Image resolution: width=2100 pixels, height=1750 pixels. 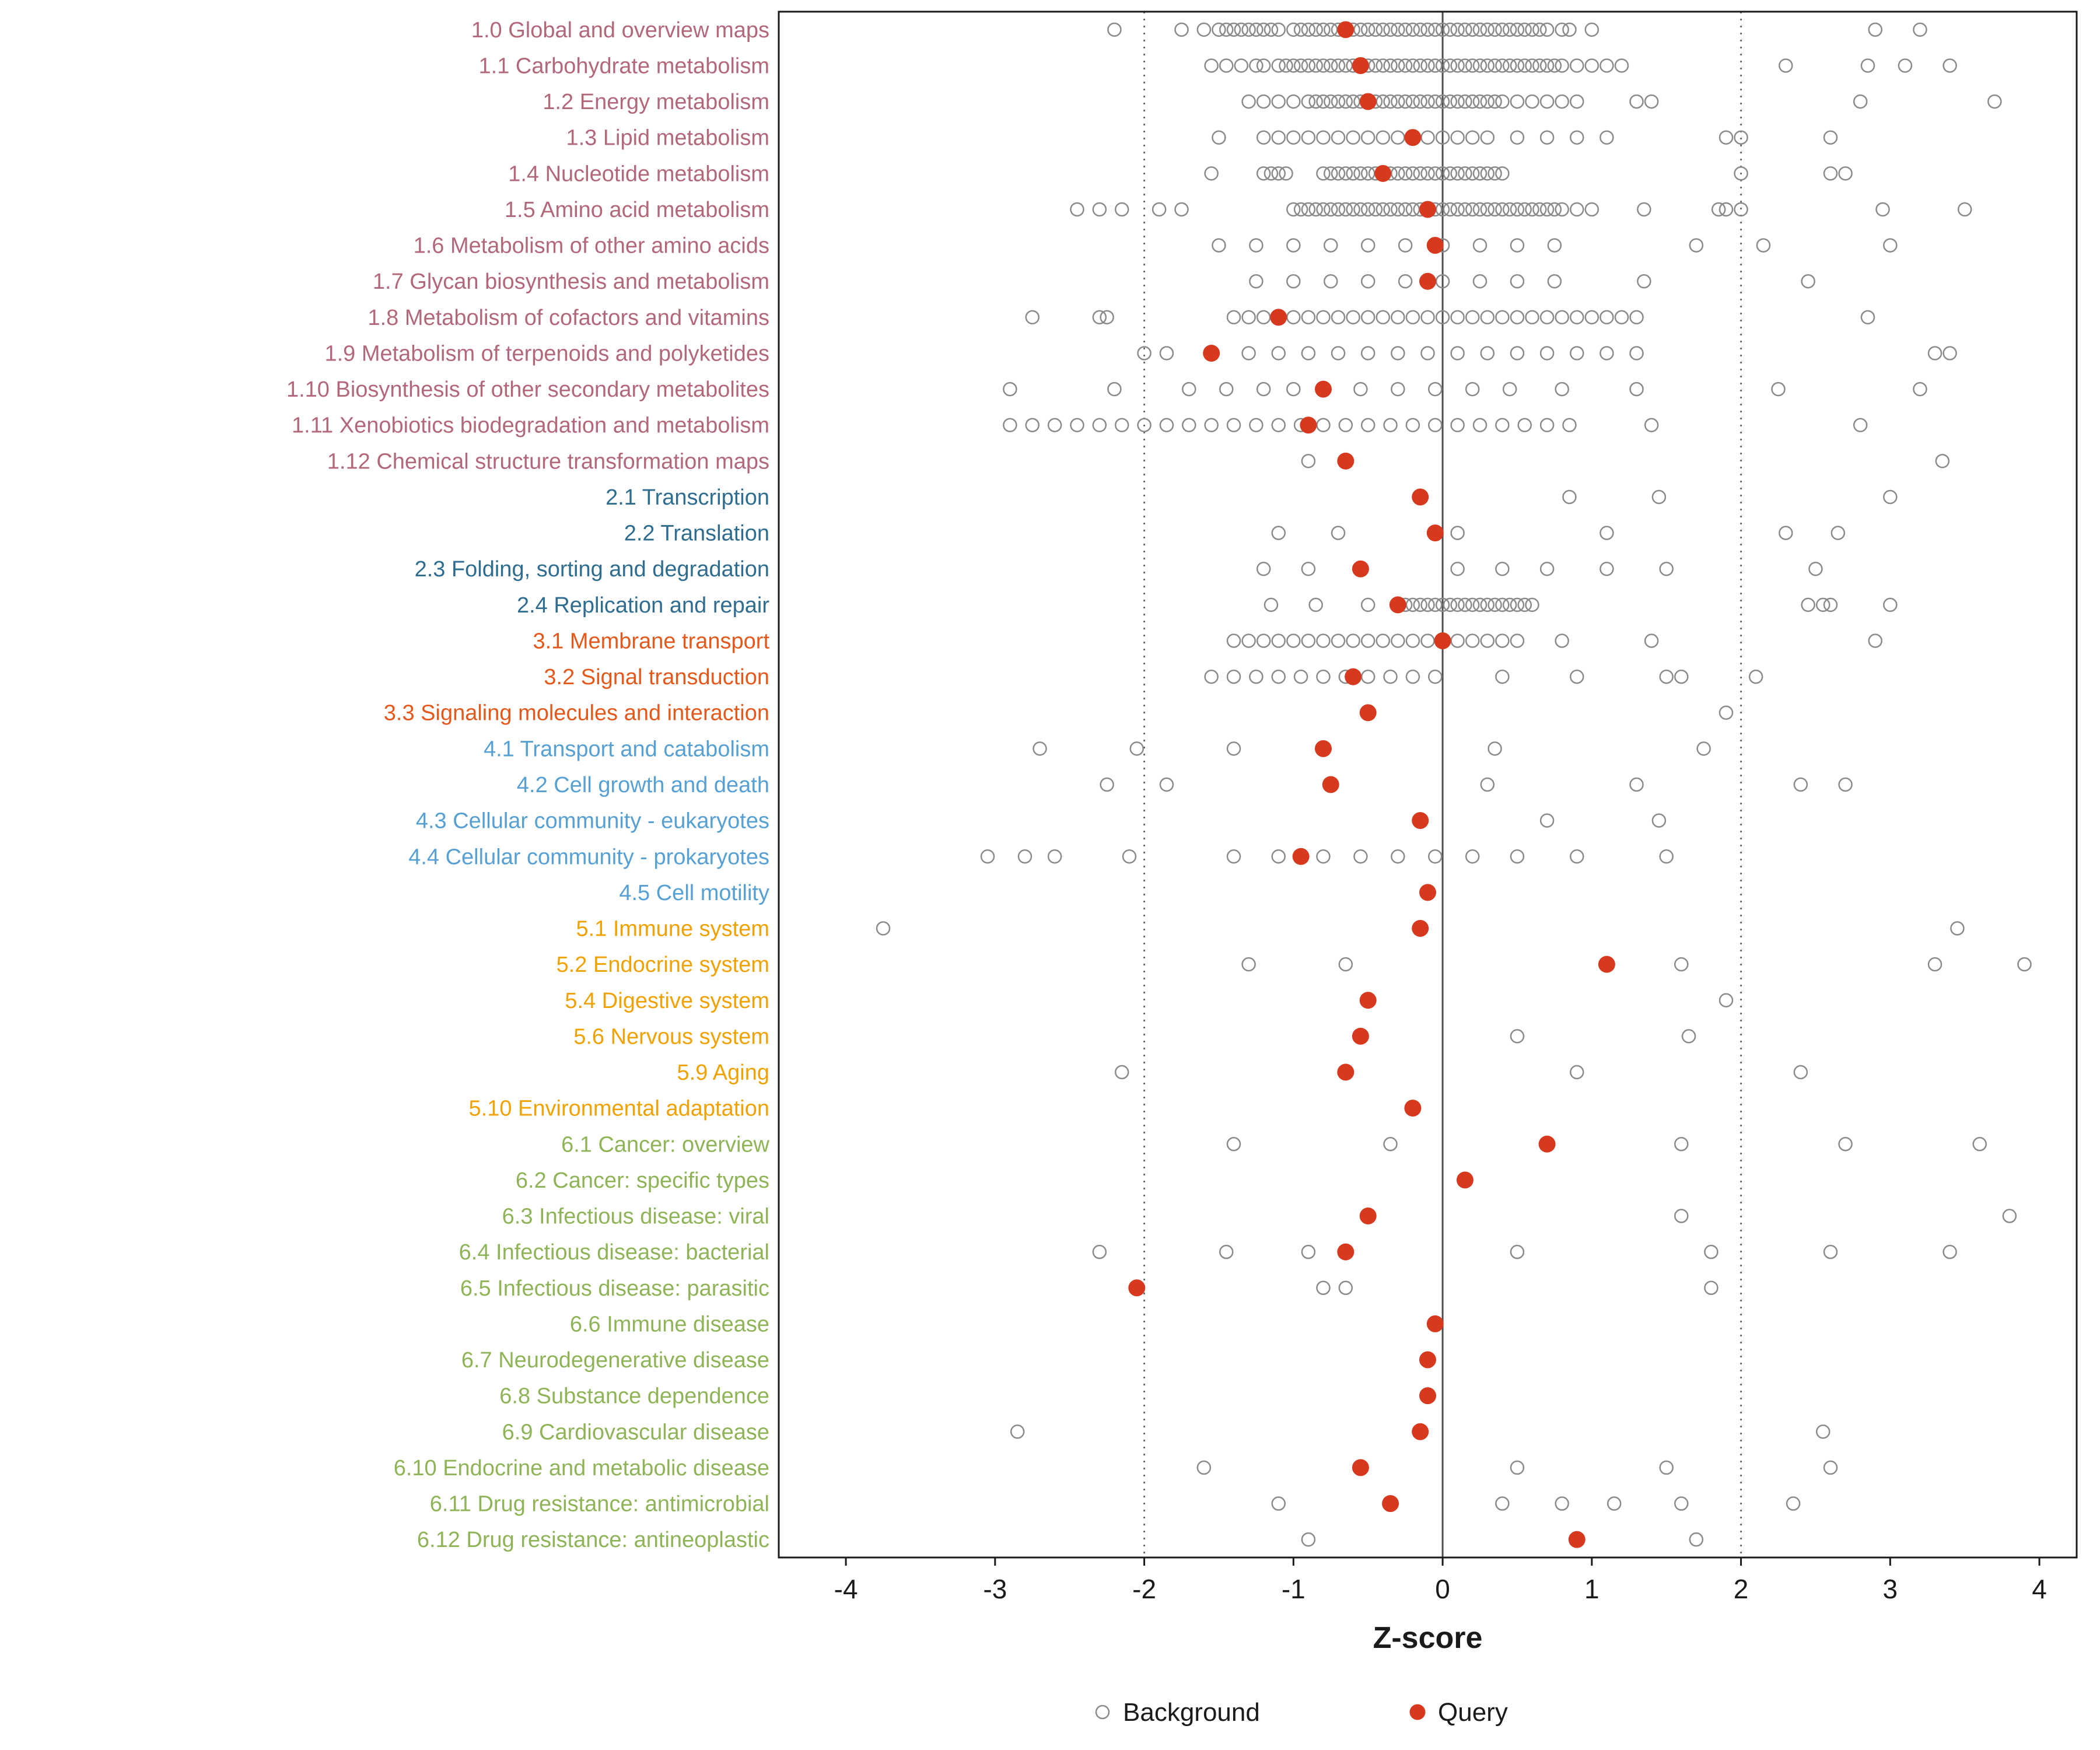 I want to click on x-axis-tick-label: 1, so click(x=1592, y=1589).